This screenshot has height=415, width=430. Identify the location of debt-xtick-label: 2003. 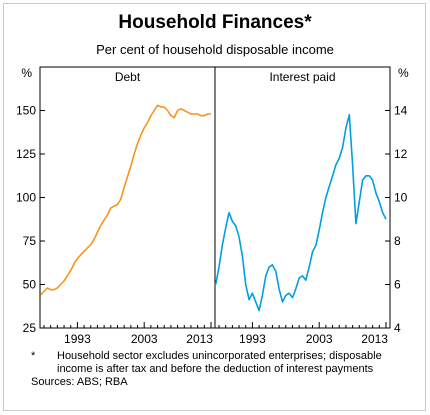
(144, 339).